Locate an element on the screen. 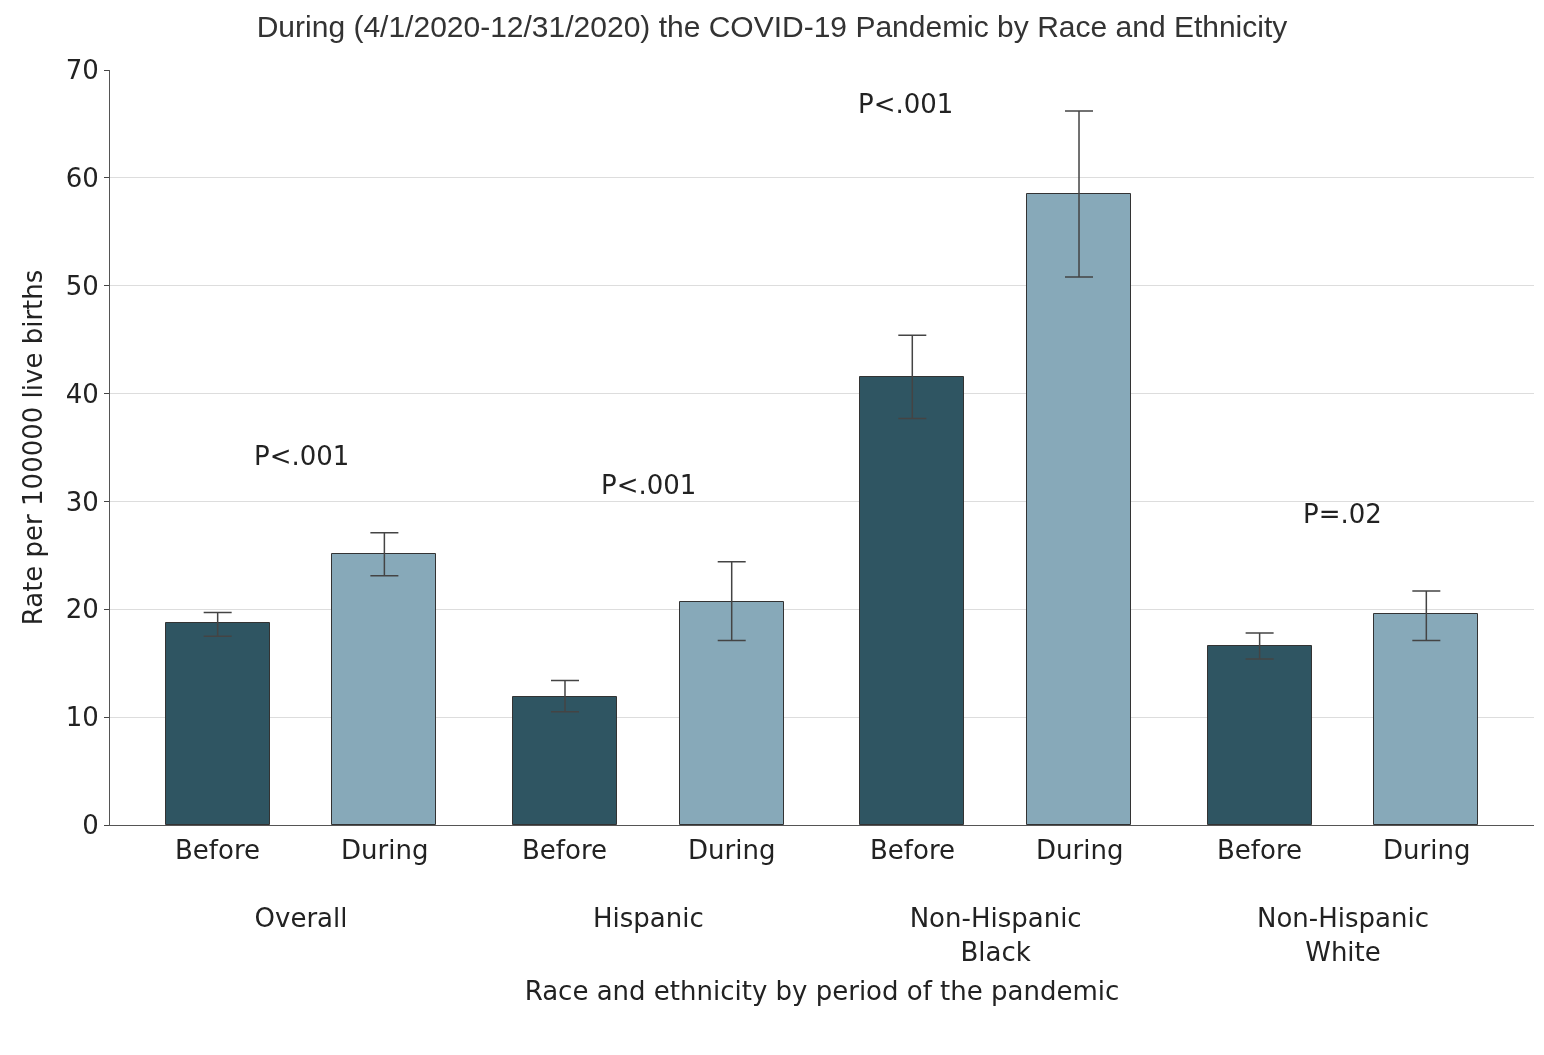 Image resolution: width=1544 pixels, height=1055 pixels. series-label: During is located at coordinates (385, 850).